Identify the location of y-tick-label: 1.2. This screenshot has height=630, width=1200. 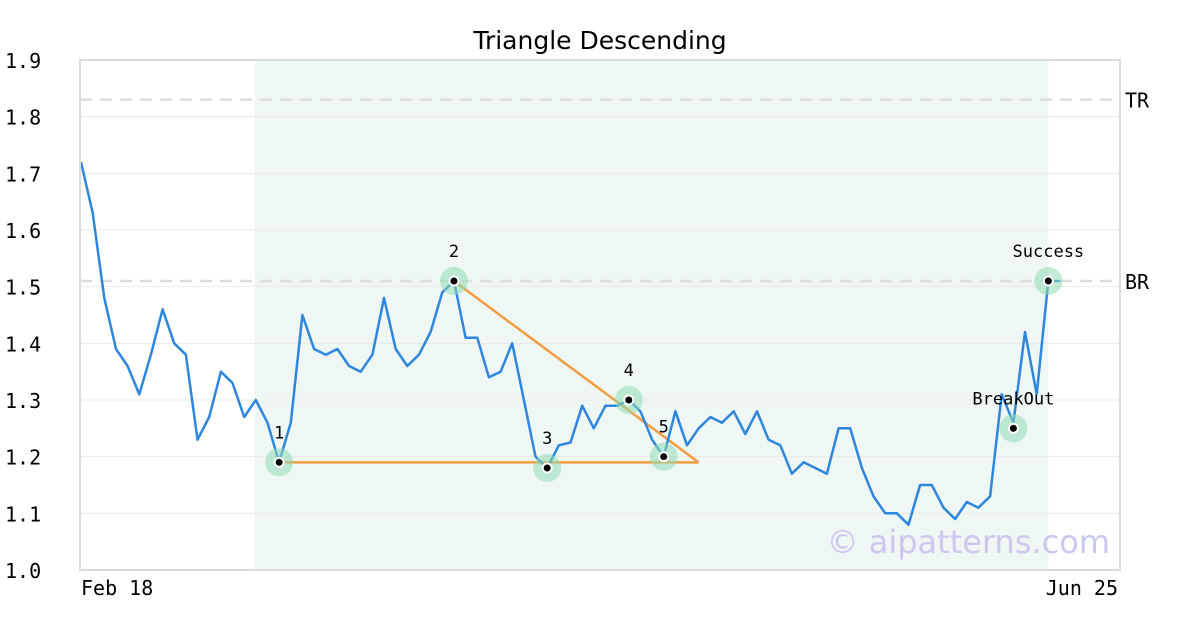
(23, 458).